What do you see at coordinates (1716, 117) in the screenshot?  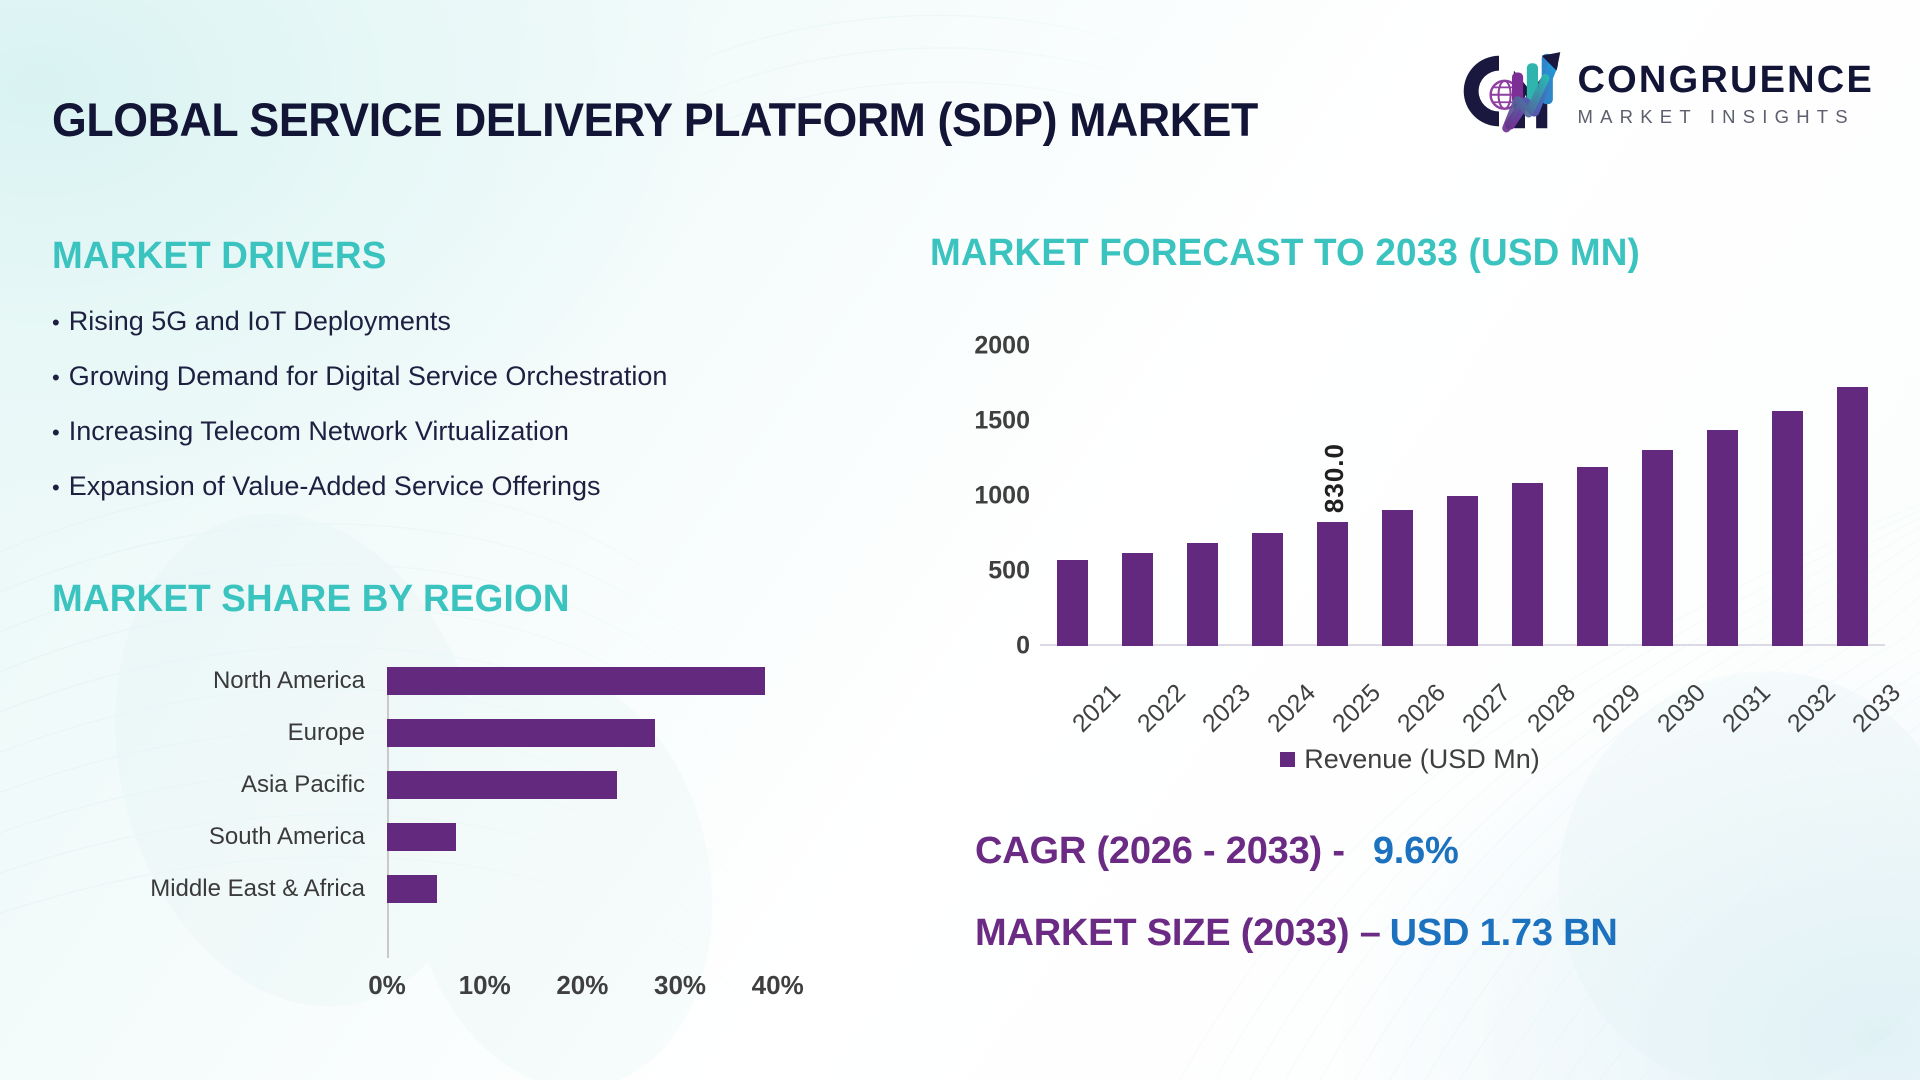 I see `logo-tagline: MARKET INSIGHTS` at bounding box center [1716, 117].